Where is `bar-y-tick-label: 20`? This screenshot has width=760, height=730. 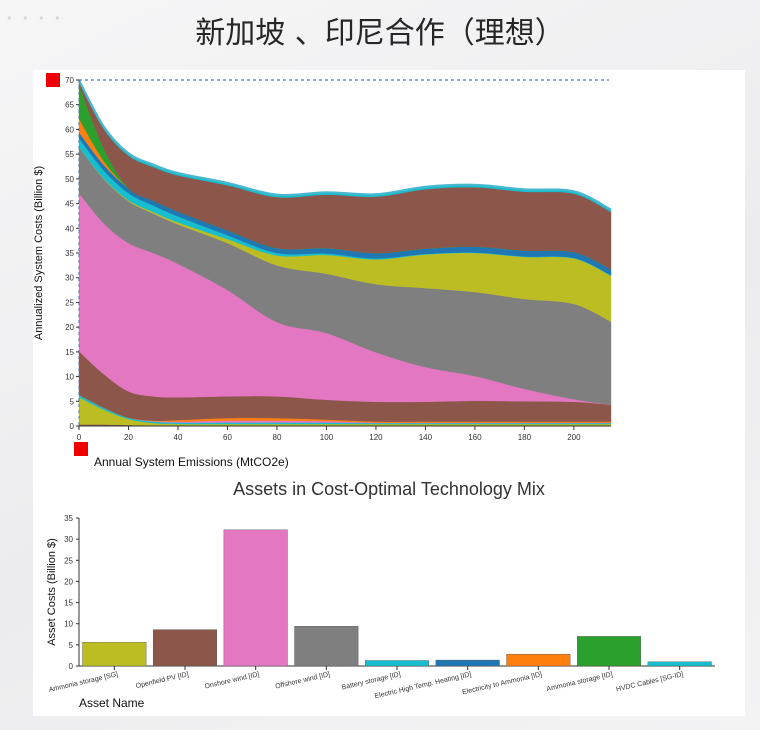
bar-y-tick-label: 20 is located at coordinates (68, 581).